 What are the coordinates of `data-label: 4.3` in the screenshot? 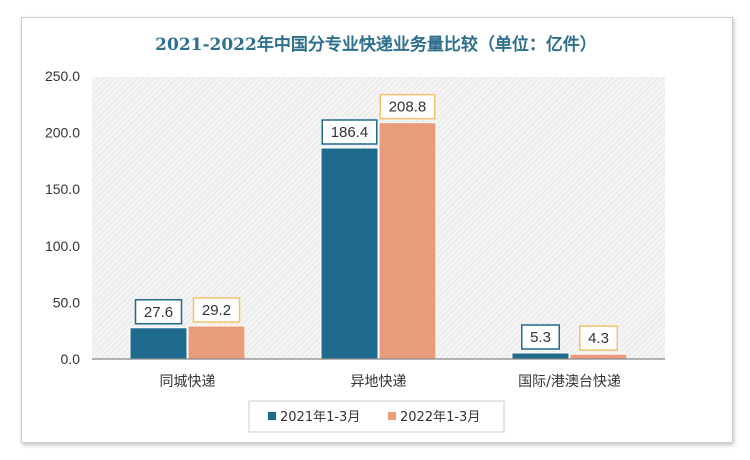 It's located at (598, 338).